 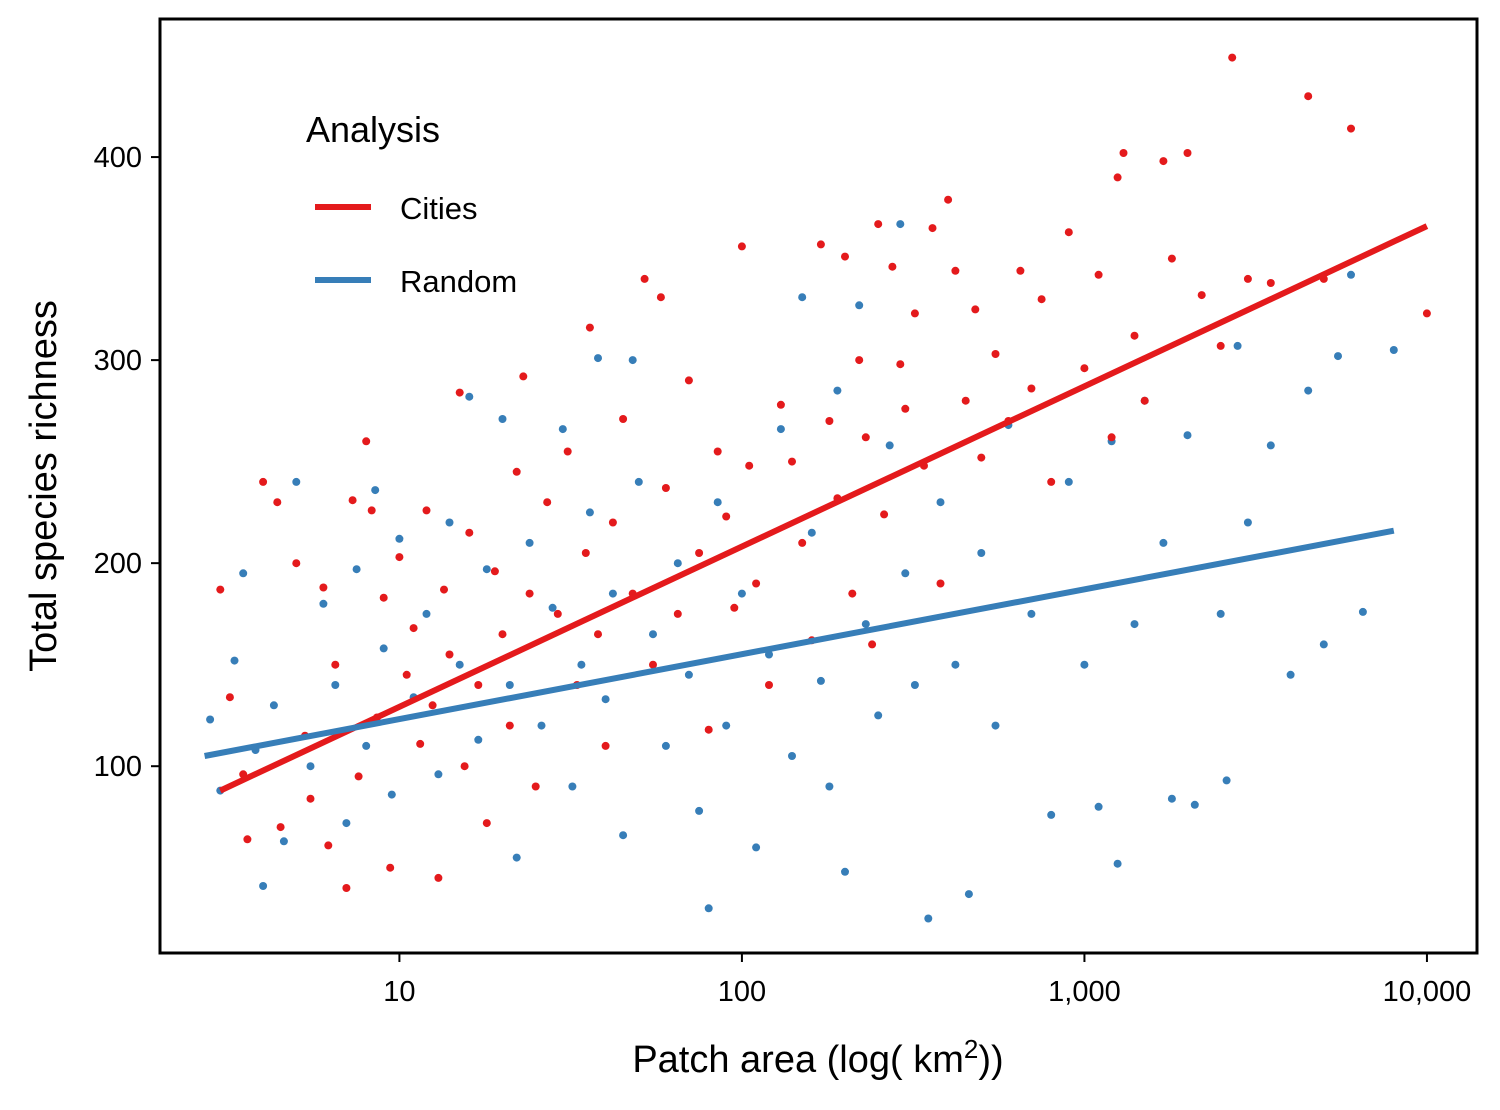 I want to click on x-axis-title-superscript: 2, so click(x=971, y=1049).